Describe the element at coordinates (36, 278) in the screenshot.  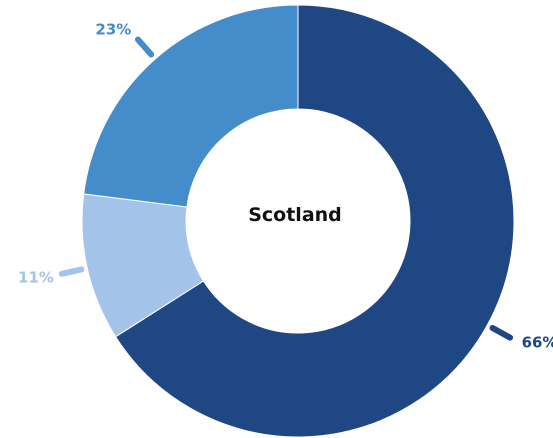
I see `slice-label-2: 11%` at that location.